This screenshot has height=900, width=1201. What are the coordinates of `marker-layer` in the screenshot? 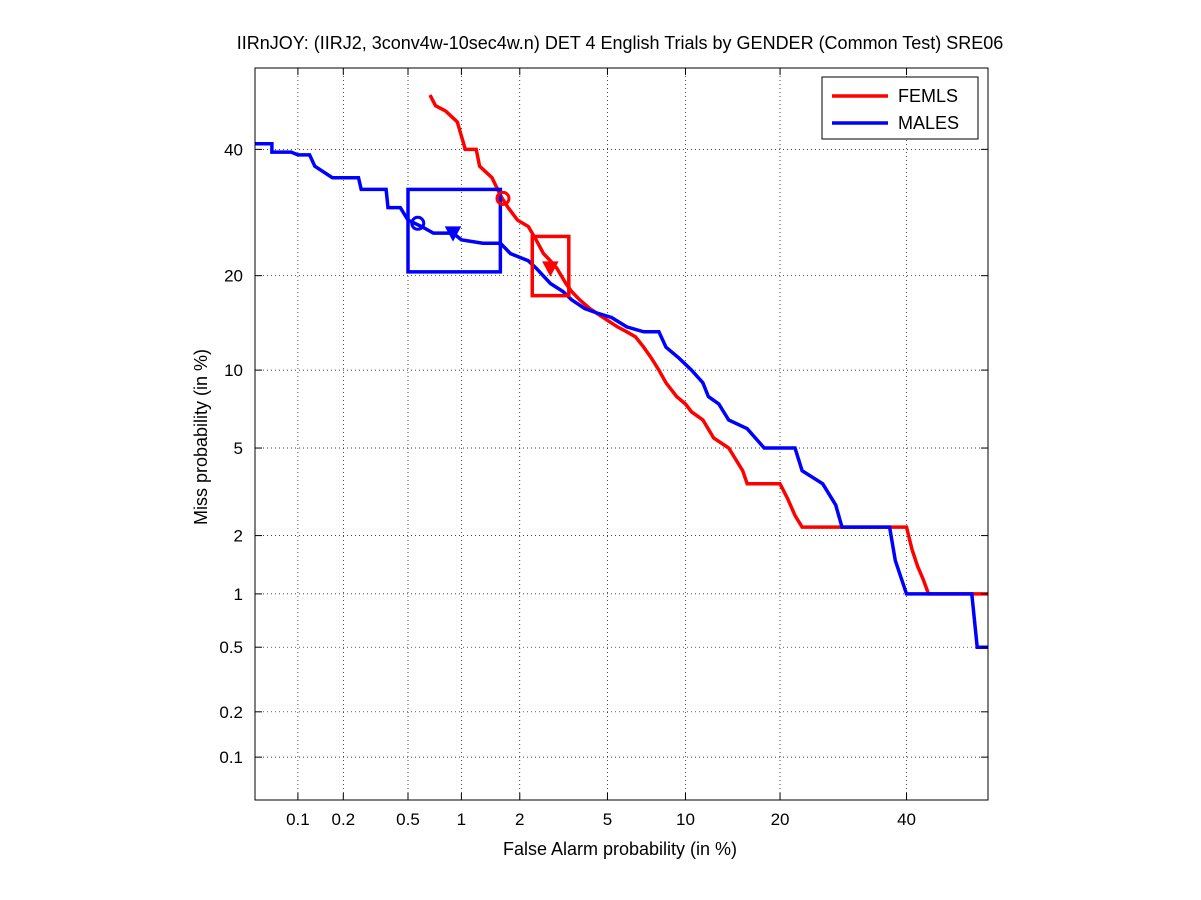 It's located at (488, 242).